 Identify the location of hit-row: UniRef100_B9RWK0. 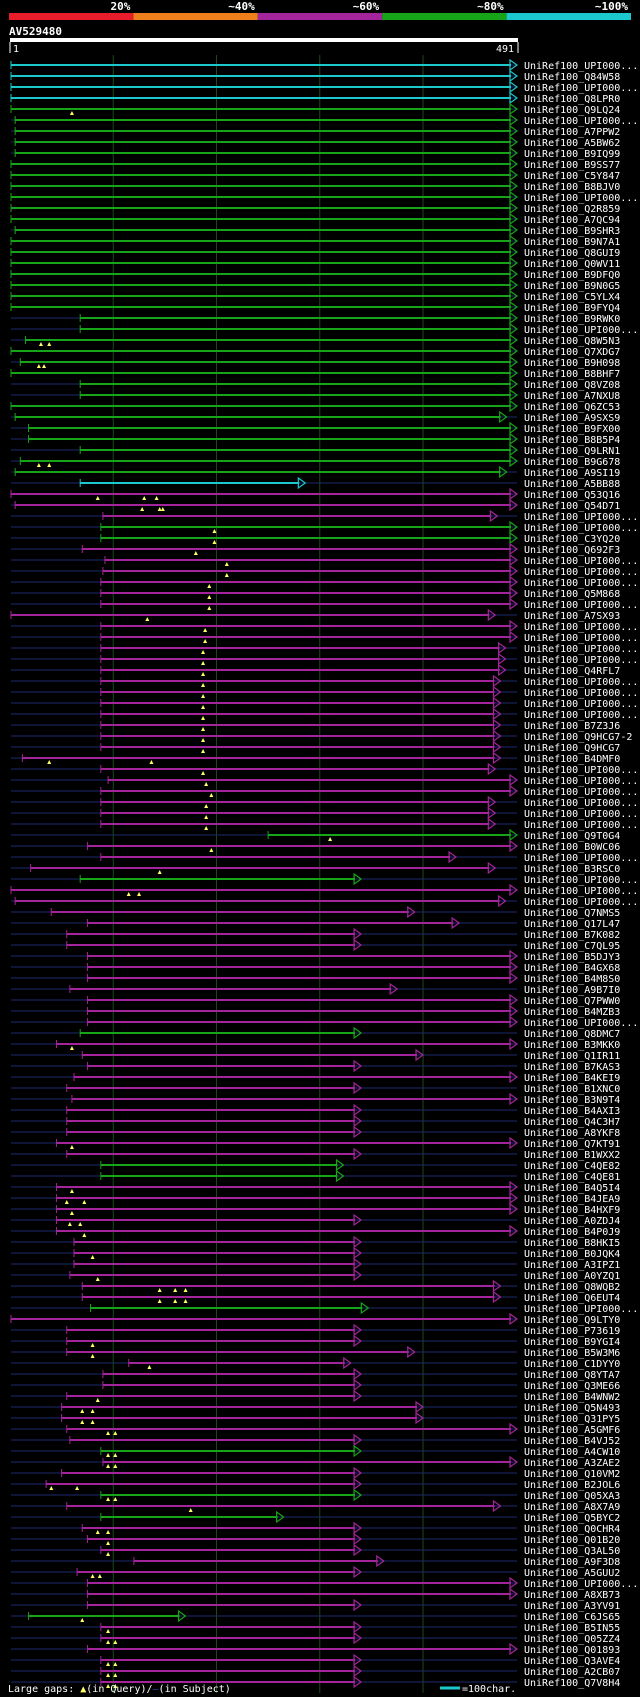
(315, 318).